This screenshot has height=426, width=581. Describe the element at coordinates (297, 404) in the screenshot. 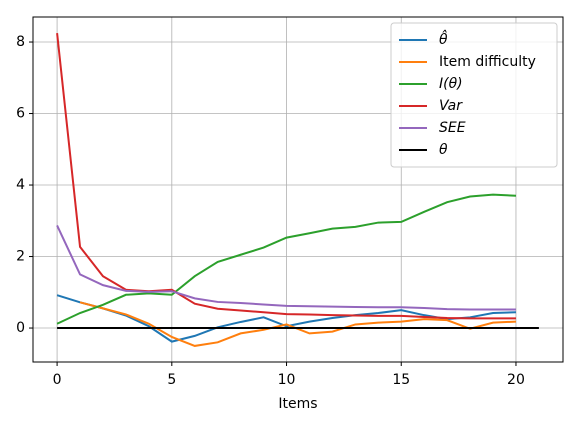

I see `x-axis-label: Items` at that location.